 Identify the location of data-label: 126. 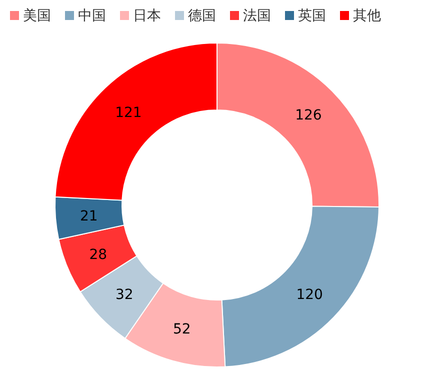
(308, 116).